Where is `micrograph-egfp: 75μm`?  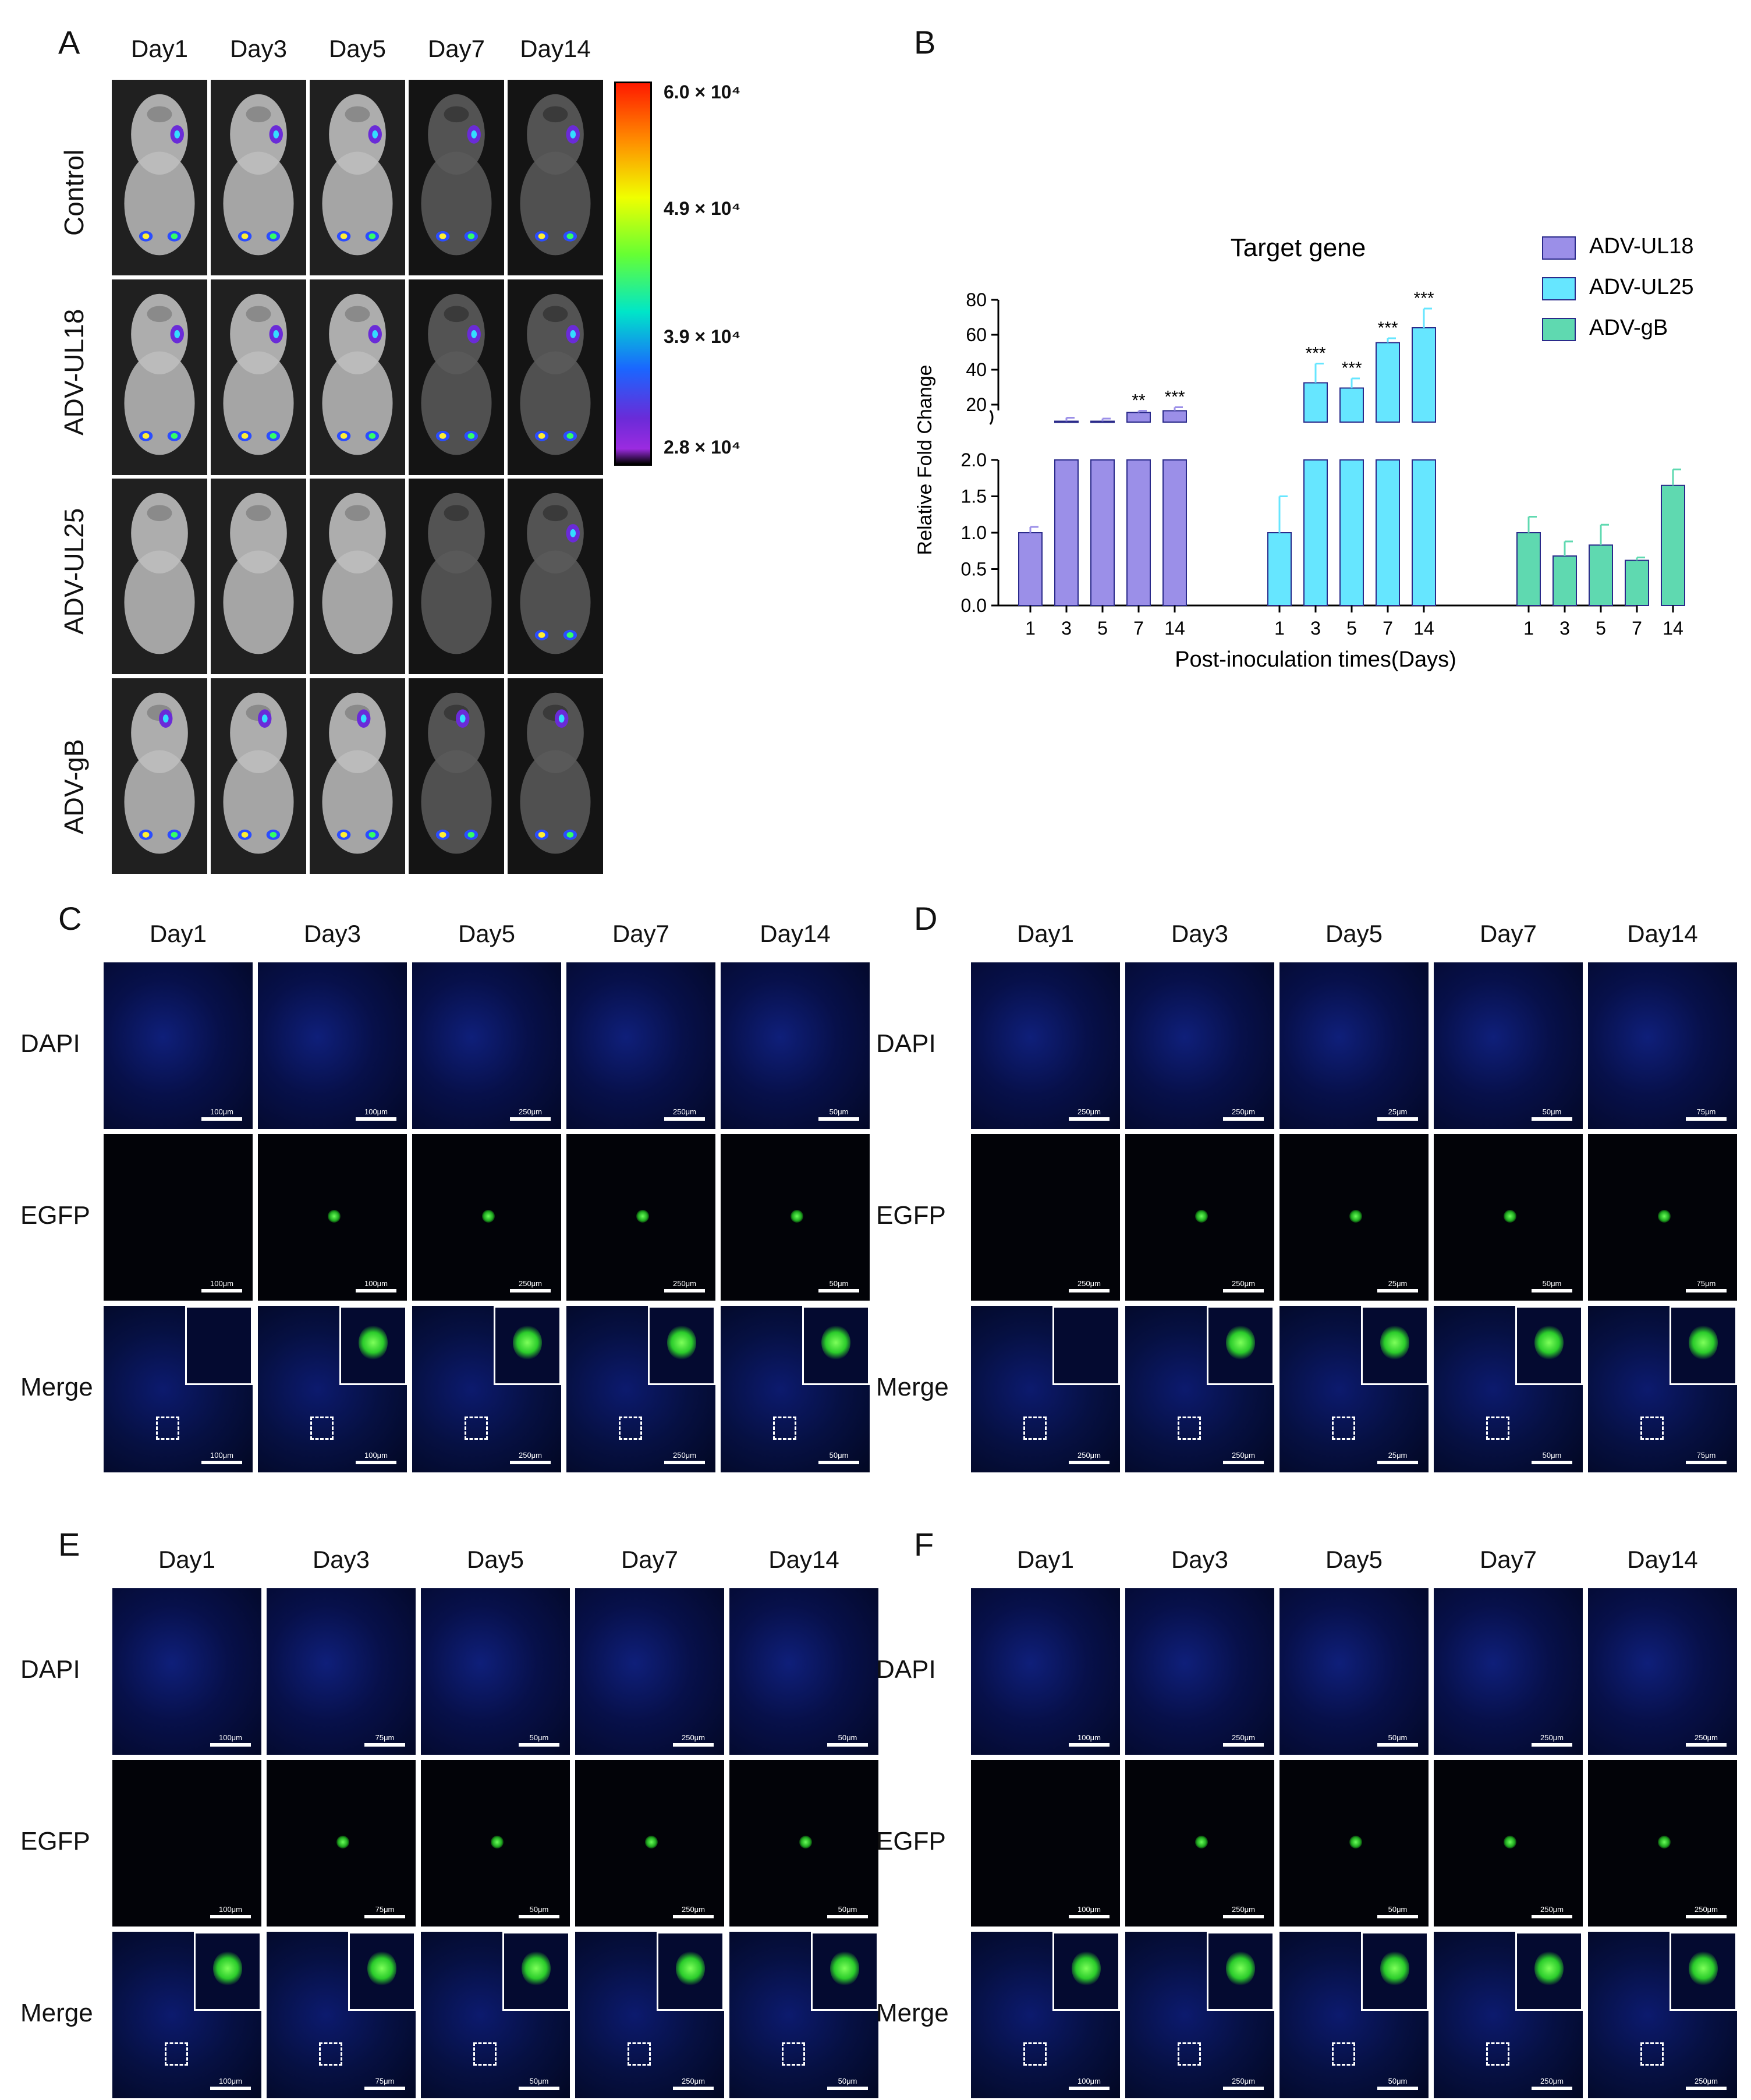 micrograph-egfp: 75μm is located at coordinates (1663, 1217).